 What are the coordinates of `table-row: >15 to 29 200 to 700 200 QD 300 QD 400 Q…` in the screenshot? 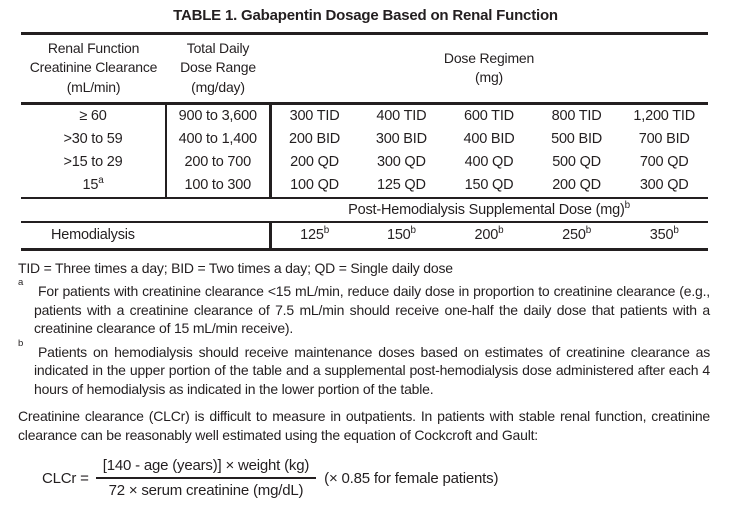 It's located at (364, 162).